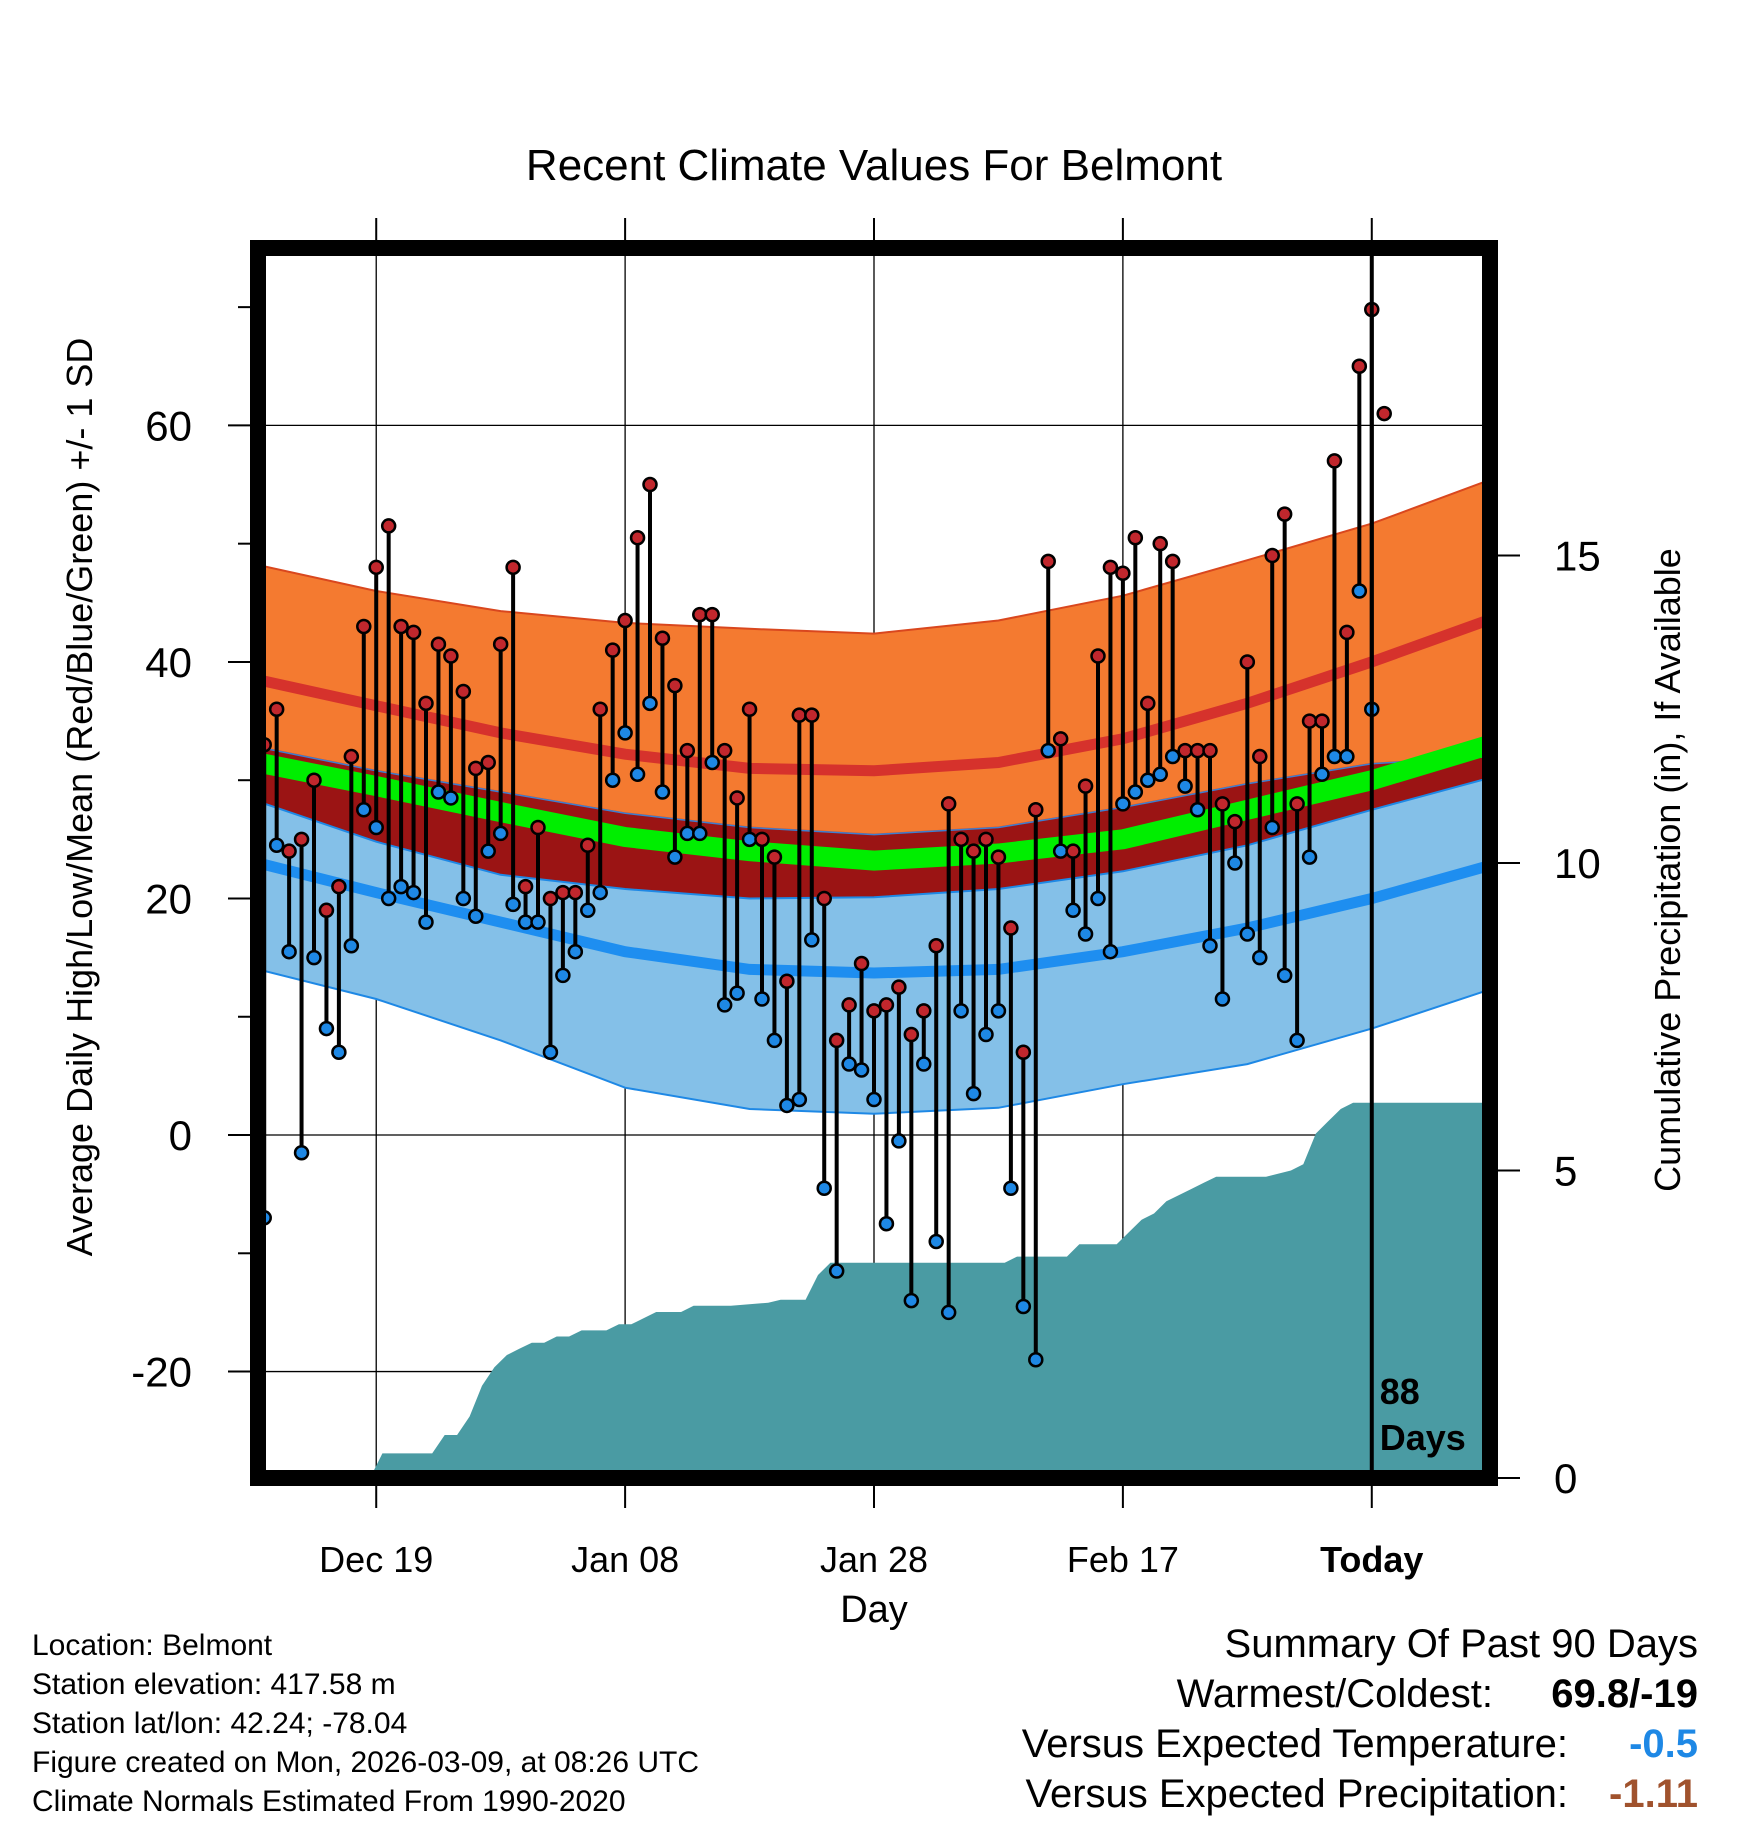 The height and width of the screenshot is (1828, 1748). I want to click on y2-tick-label: 15, so click(1577, 556).